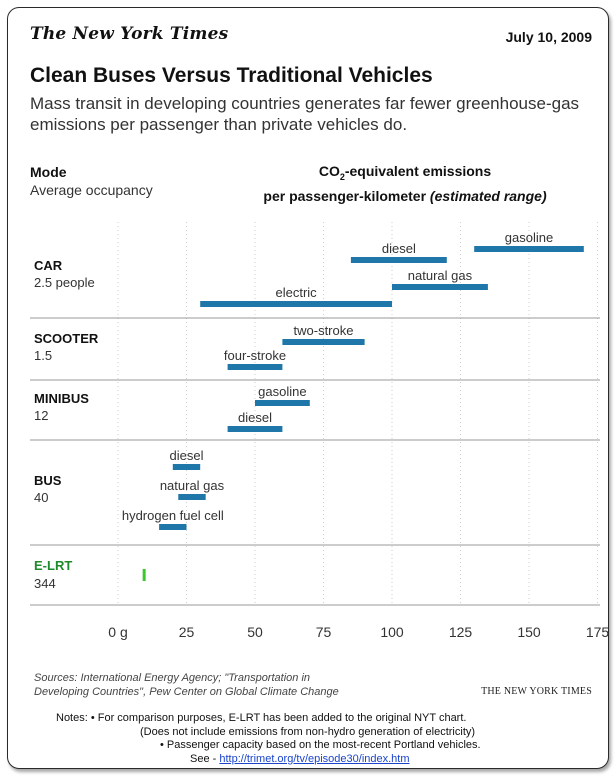 The image size is (616, 777). What do you see at coordinates (48, 480) in the screenshot?
I see `mode-label-bus: BUS` at bounding box center [48, 480].